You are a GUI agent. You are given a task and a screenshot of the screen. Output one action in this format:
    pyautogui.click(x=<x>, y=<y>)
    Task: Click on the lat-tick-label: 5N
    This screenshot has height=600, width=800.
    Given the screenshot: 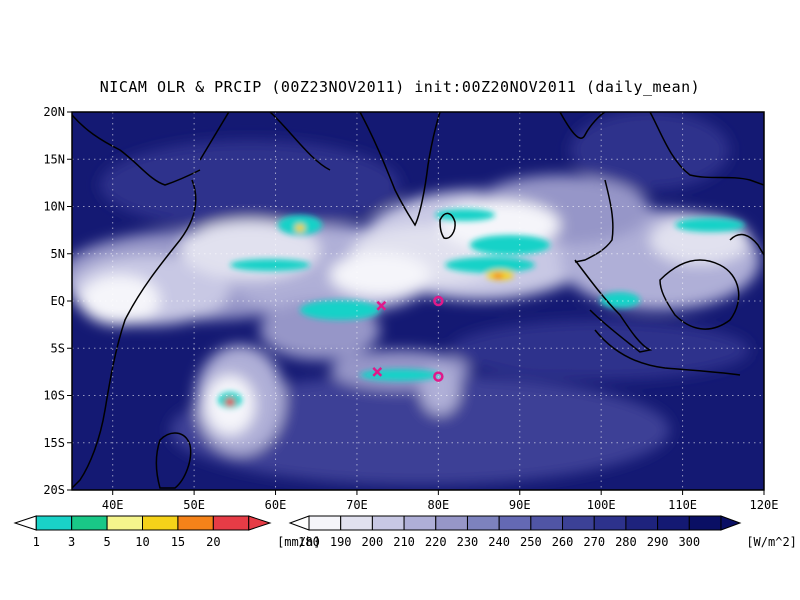 What is the action you would take?
    pyautogui.click(x=58, y=254)
    